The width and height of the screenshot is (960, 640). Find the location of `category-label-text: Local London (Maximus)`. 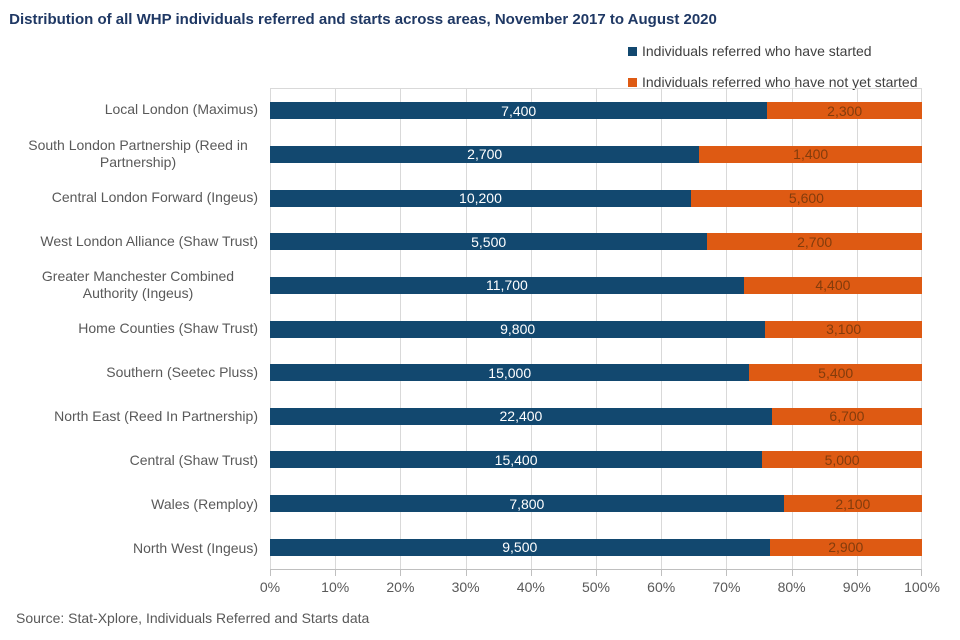

category-label-text: Local London (Maximus) is located at coordinates (181, 109).